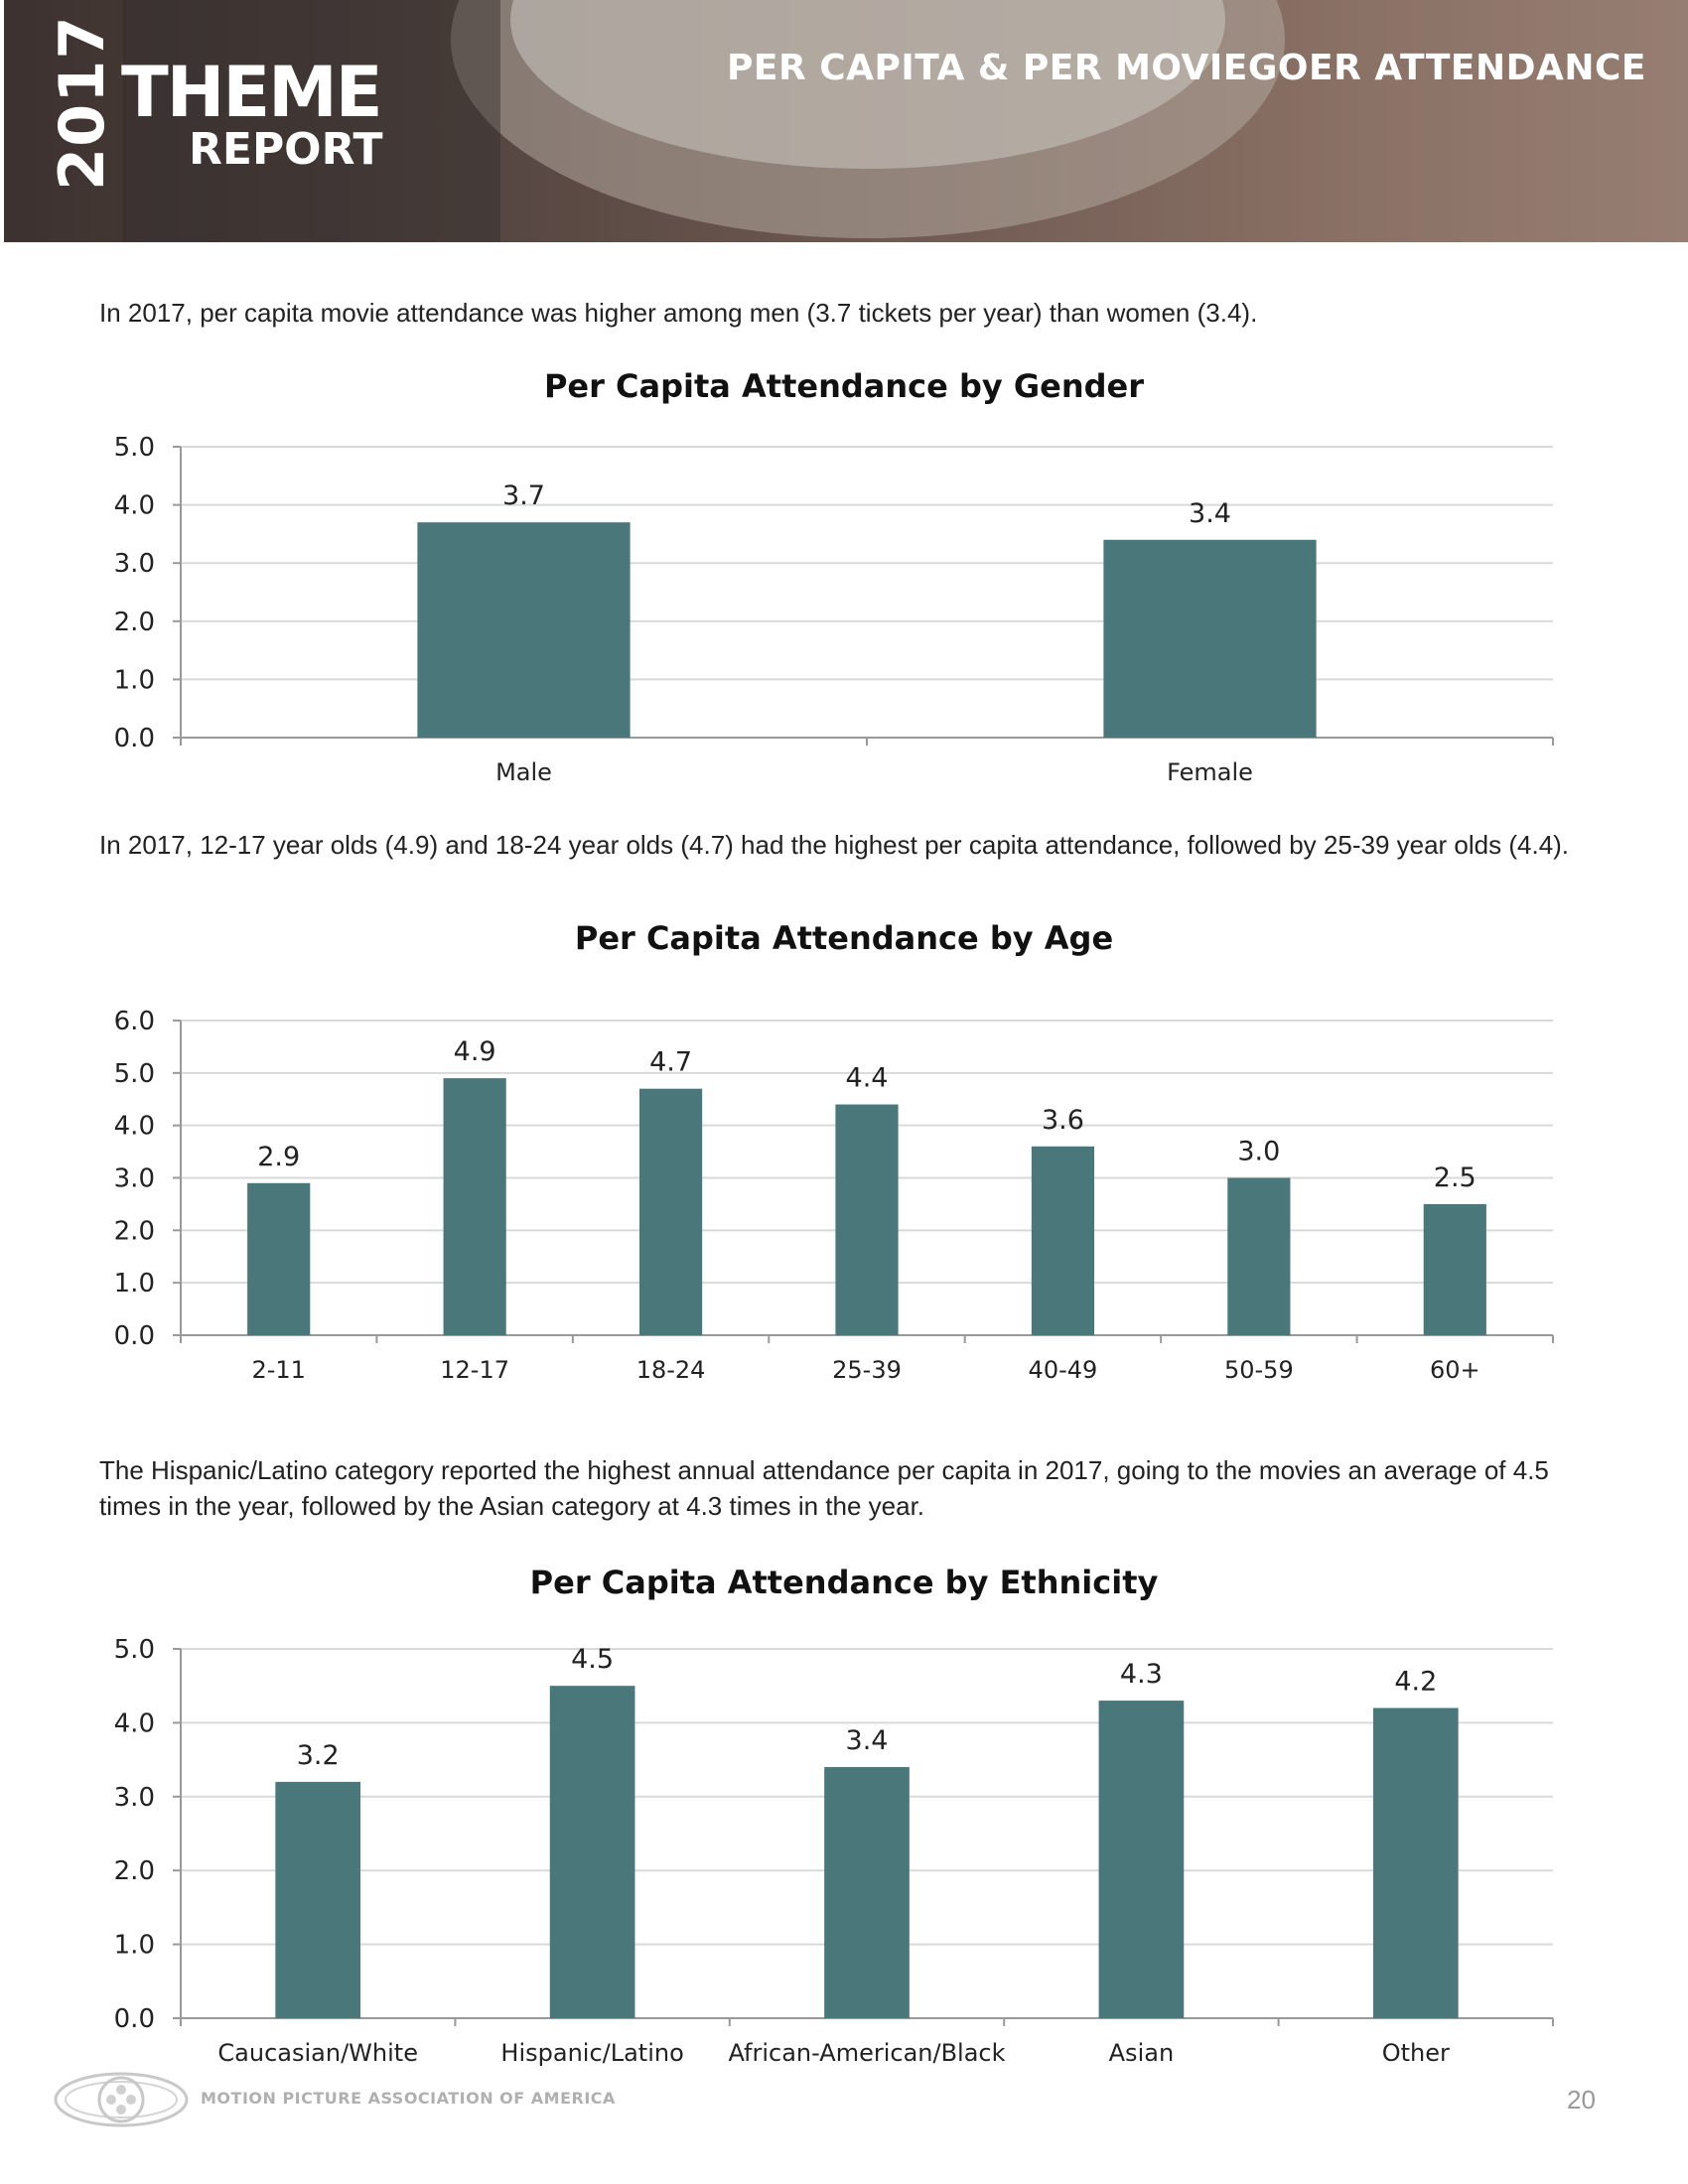  What do you see at coordinates (121, 2099) in the screenshot?
I see `mpaa-logo-icon` at bounding box center [121, 2099].